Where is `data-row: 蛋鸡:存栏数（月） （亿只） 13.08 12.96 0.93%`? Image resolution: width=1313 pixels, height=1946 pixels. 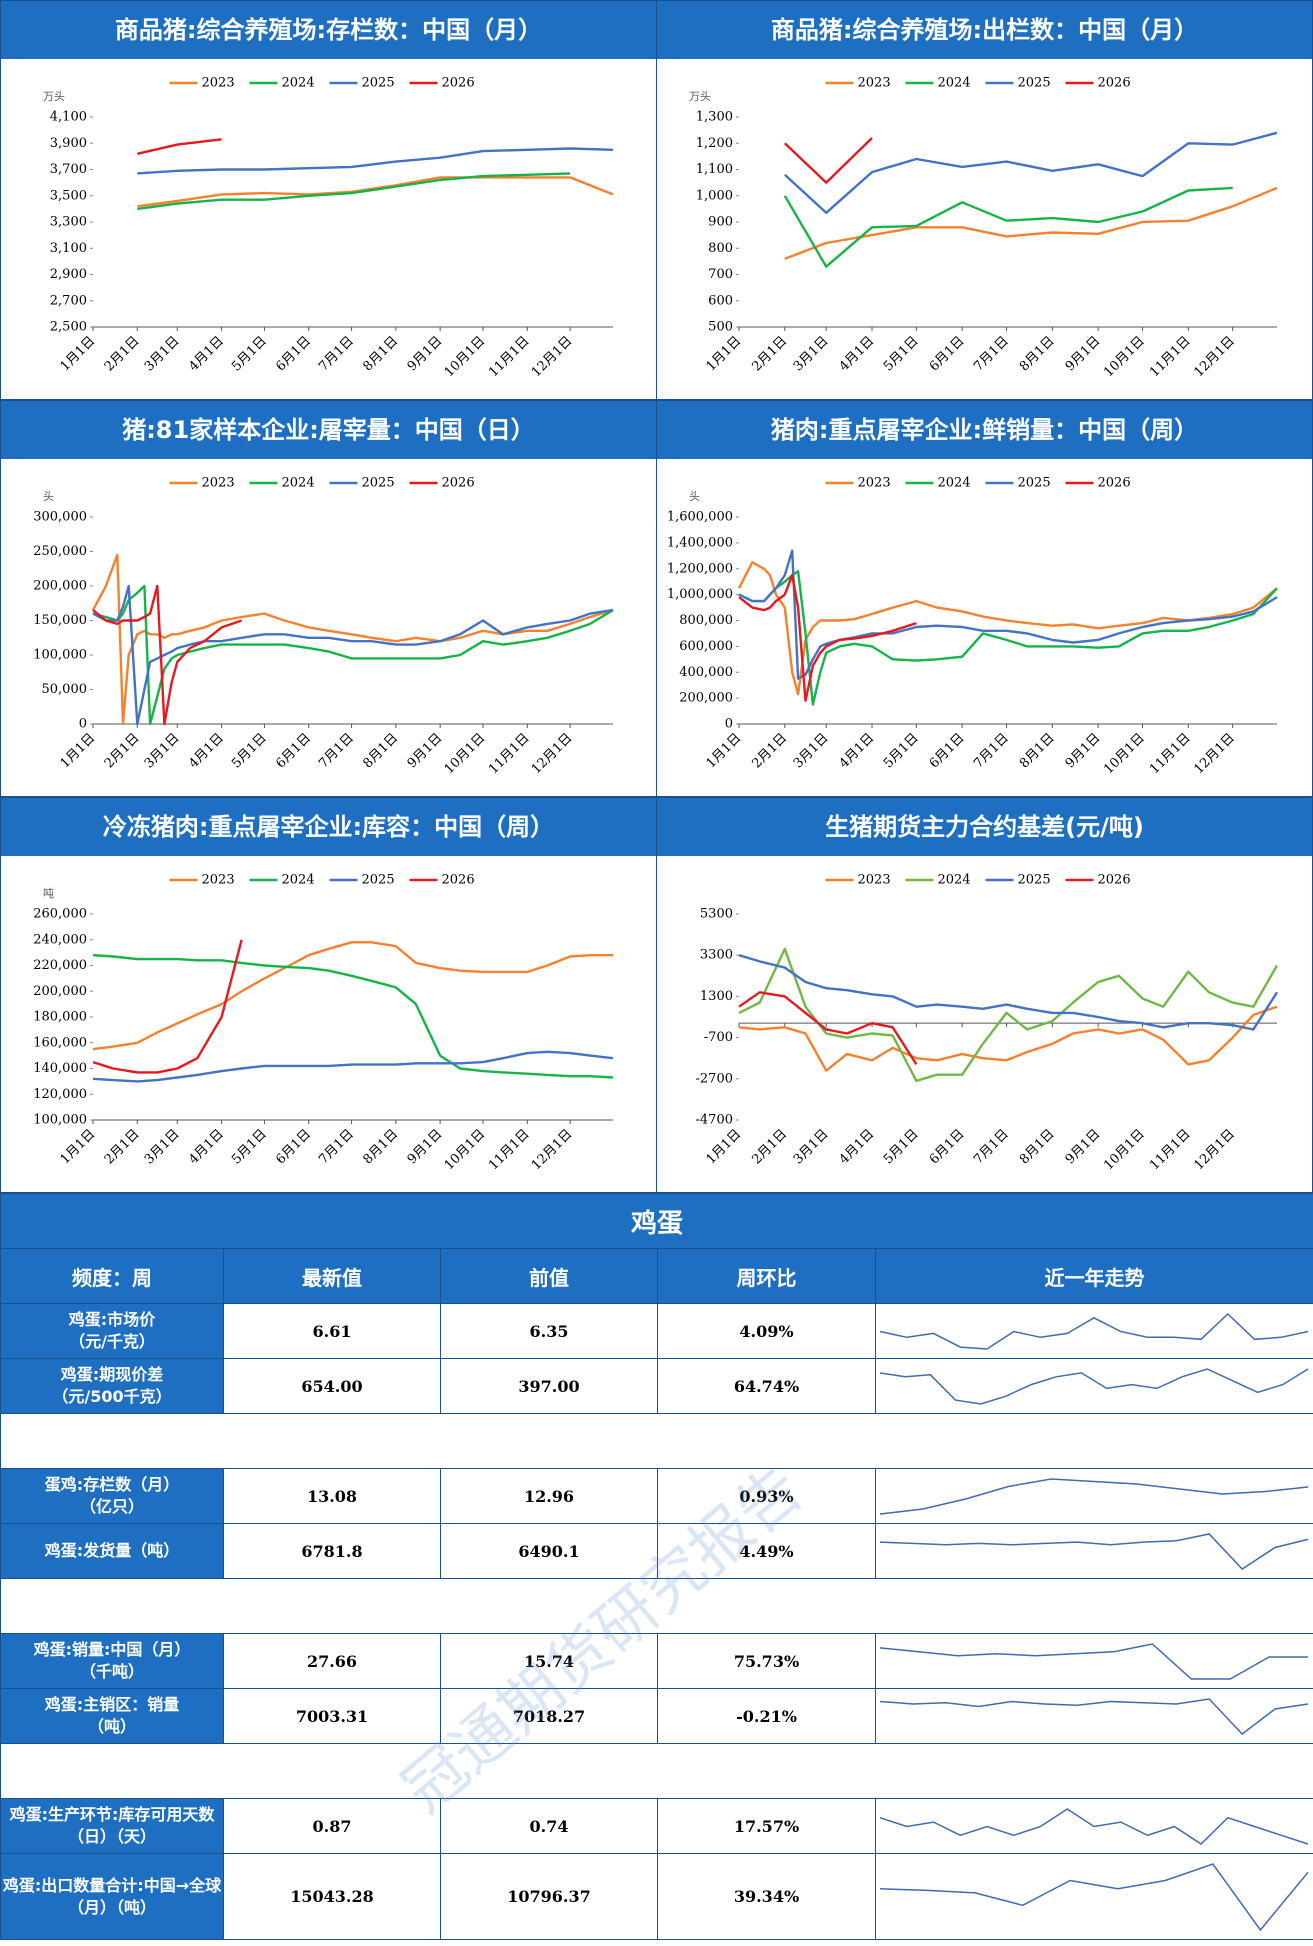
data-row: 蛋鸡:存栏数（月） （亿只） 13.08 12.96 0.93% is located at coordinates (656, 1496).